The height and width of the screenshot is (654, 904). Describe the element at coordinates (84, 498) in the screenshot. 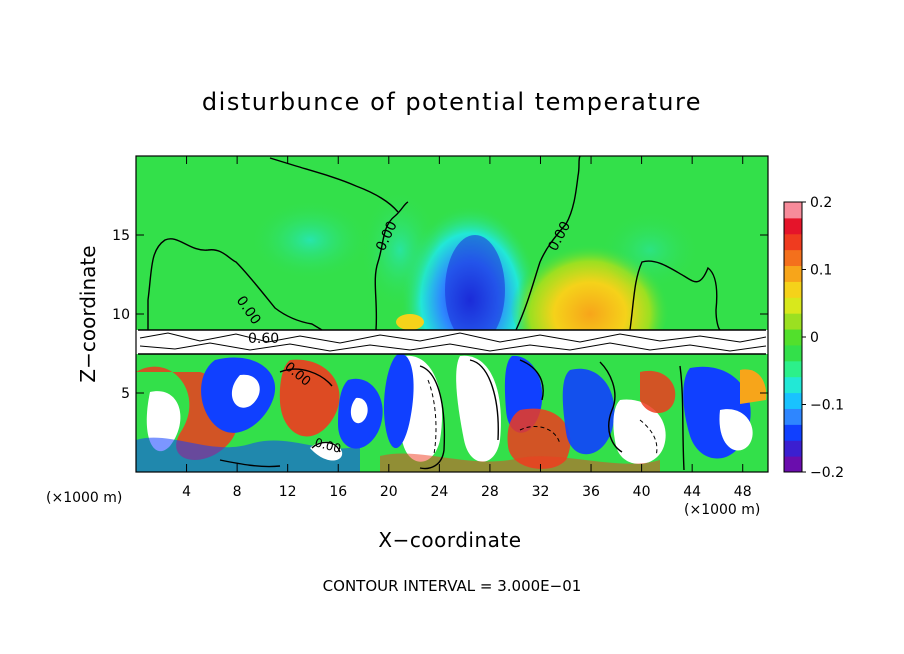

I see `x-unit-label-left: (×1000 m)` at that location.